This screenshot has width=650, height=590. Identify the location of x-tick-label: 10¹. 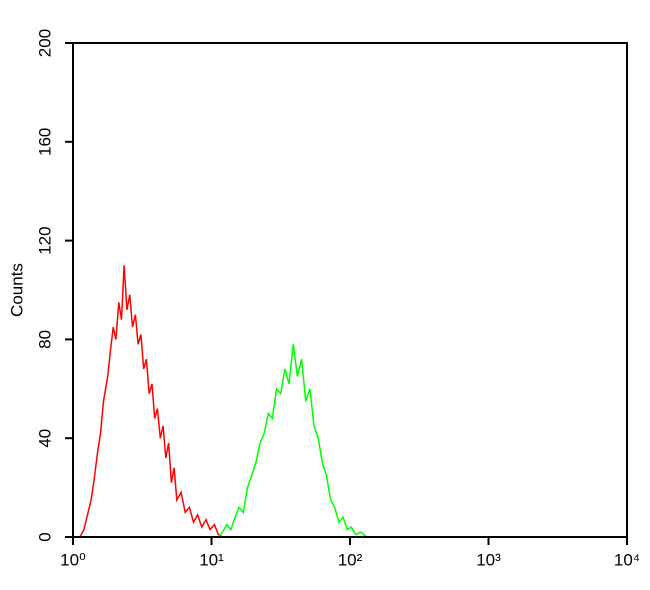
(211, 559).